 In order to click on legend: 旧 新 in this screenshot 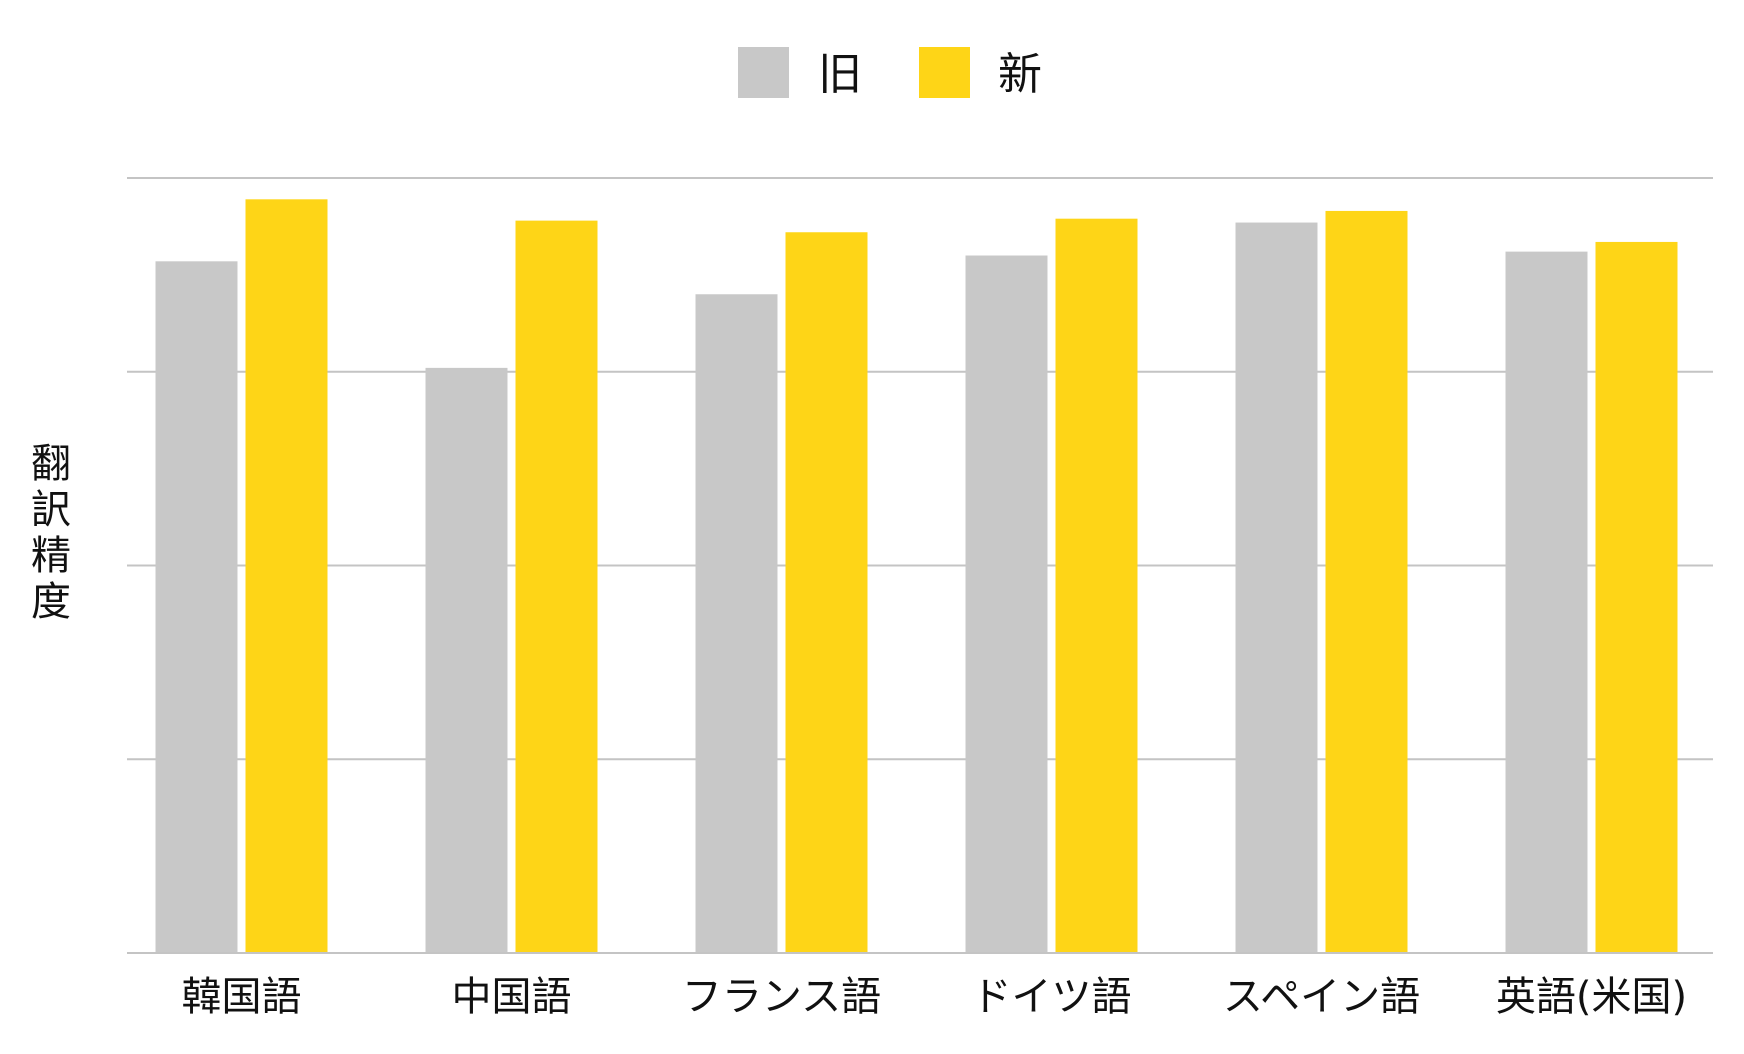, I will do `click(890, 73)`.